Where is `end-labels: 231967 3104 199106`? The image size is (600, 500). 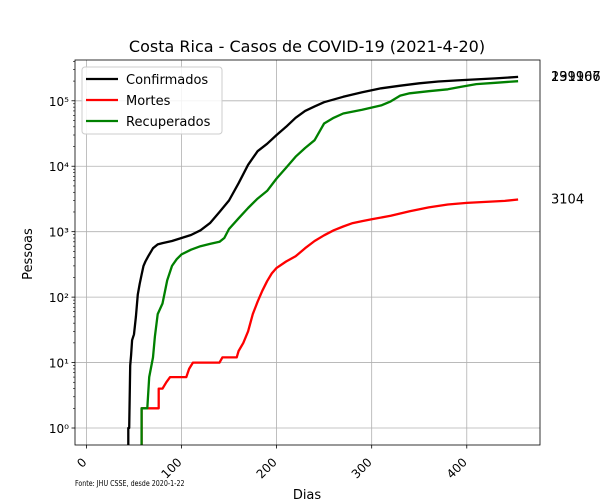 end-labels: 231967 3104 199106 is located at coordinates (575, 139).